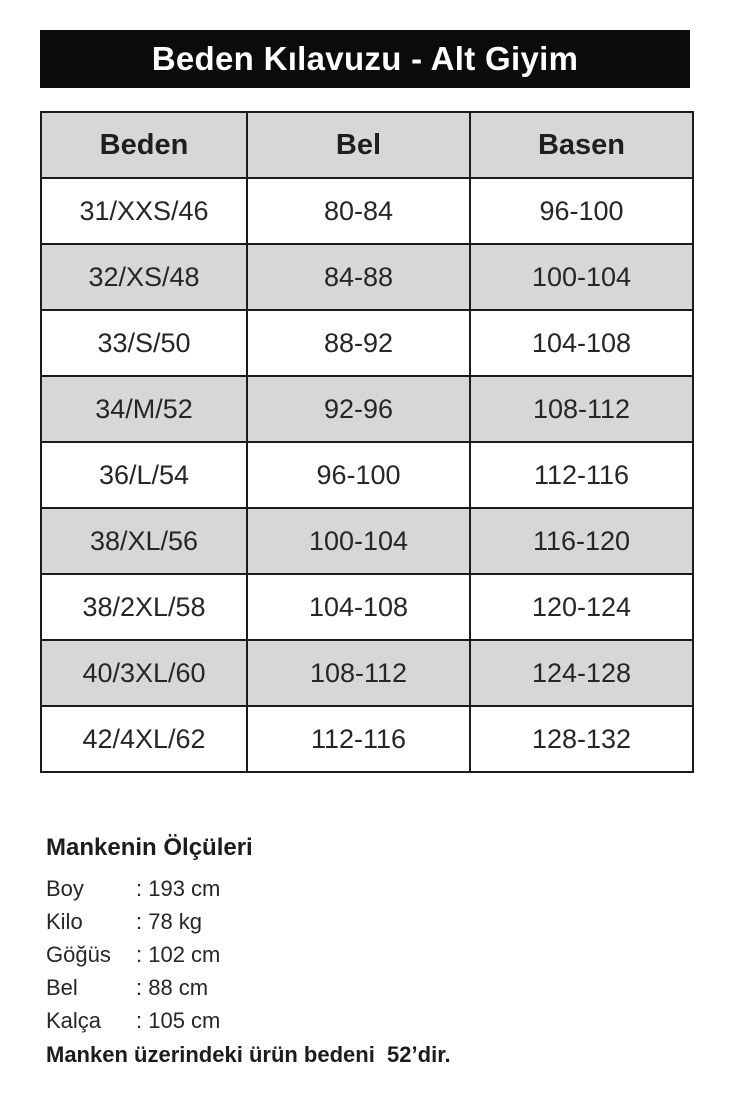 The image size is (730, 1096). I want to click on measurement-label: Bel, so click(62, 987).